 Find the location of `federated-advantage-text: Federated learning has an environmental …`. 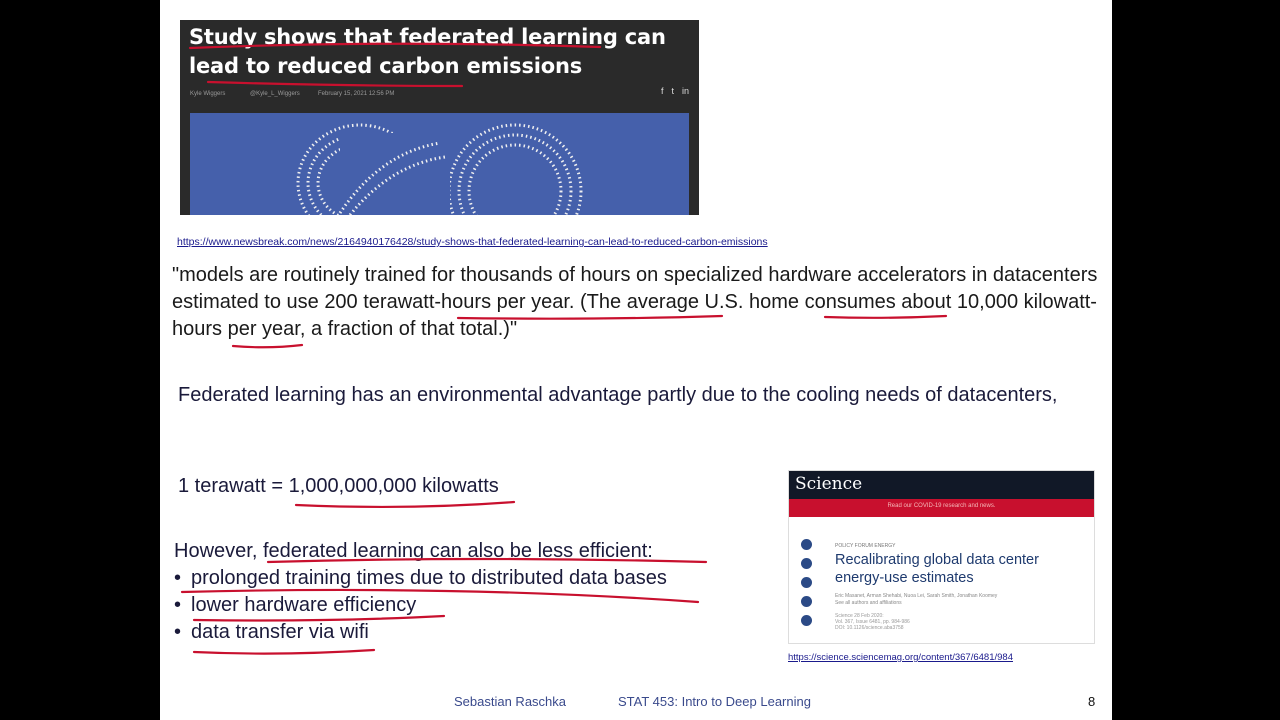

federated-advantage-text: Federated learning has an environmental … is located at coordinates (618, 395).